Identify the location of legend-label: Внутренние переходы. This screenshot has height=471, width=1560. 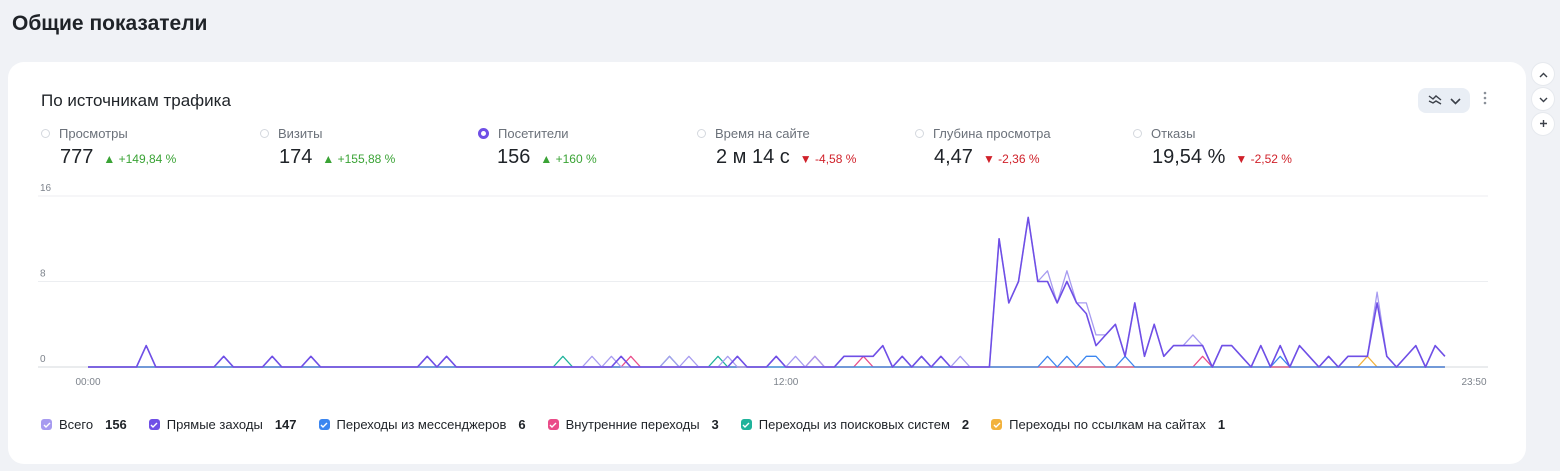
(632, 424).